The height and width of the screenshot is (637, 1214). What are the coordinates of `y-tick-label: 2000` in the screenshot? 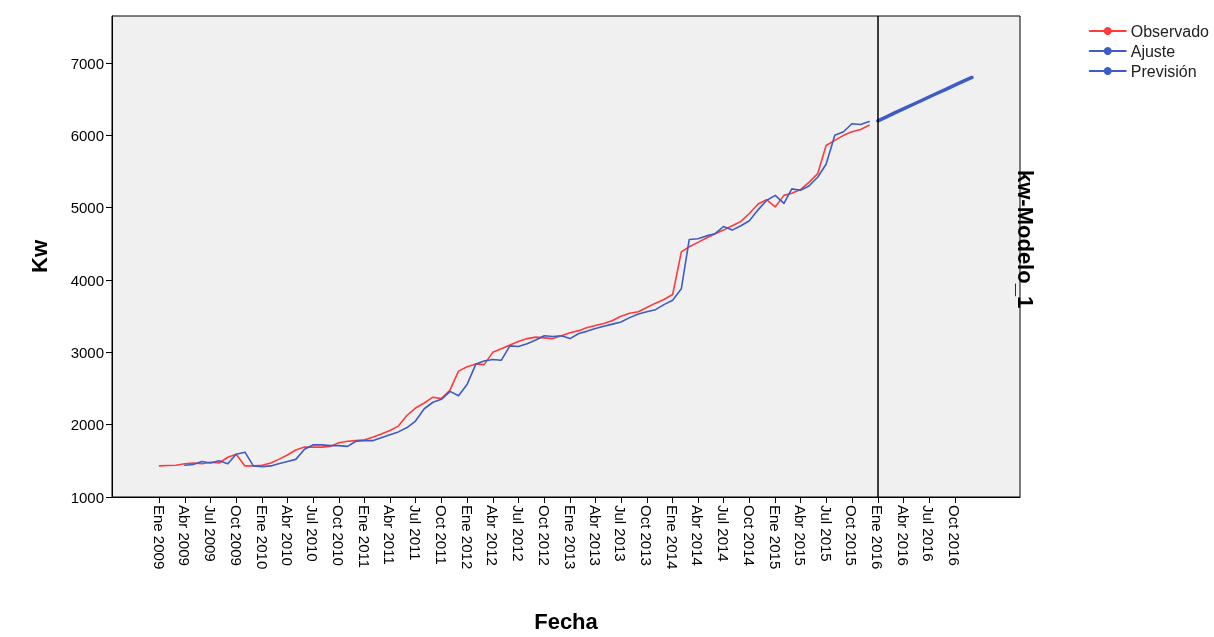 It's located at (87, 425).